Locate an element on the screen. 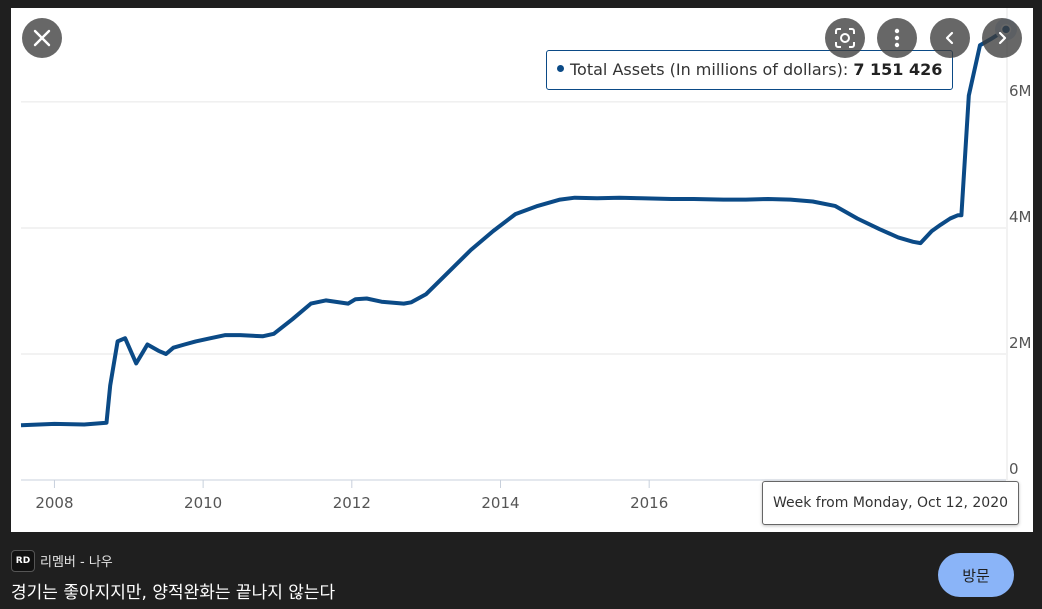 The image size is (1042, 609). series-dot-icon is located at coordinates (560, 68).